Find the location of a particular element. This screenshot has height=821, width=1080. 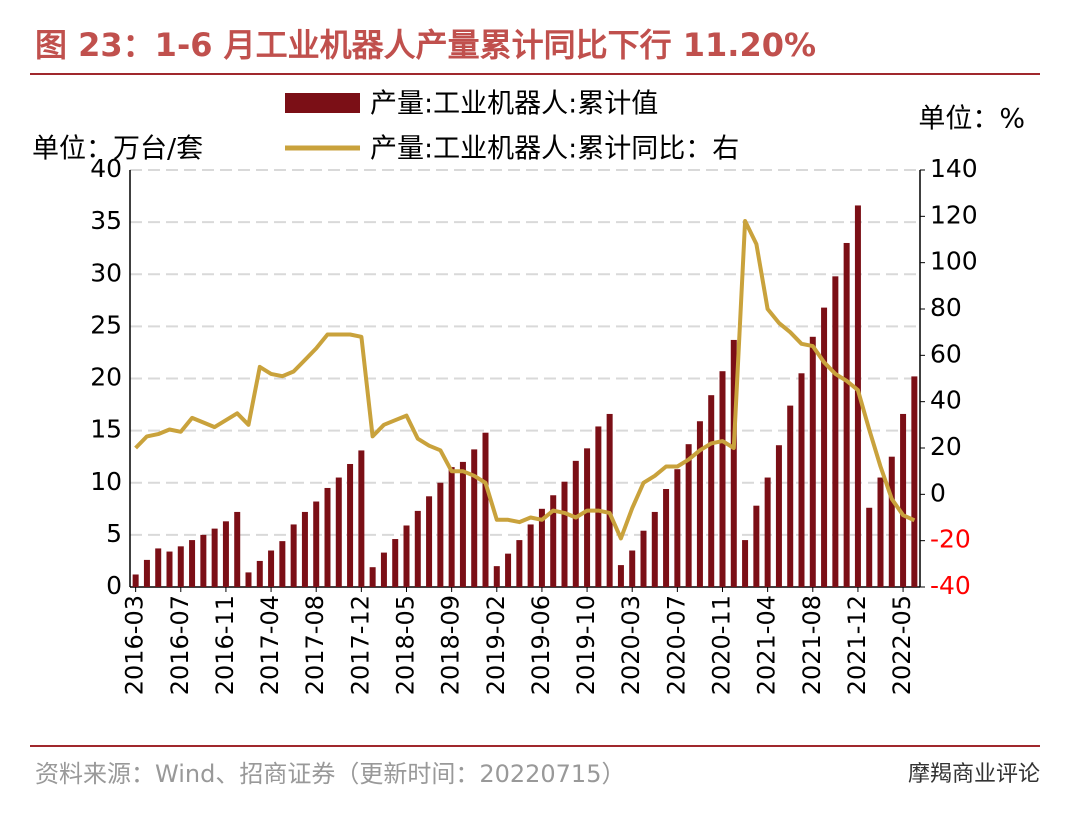

left-unit: 单位：万台/套 is located at coordinates (117, 149).